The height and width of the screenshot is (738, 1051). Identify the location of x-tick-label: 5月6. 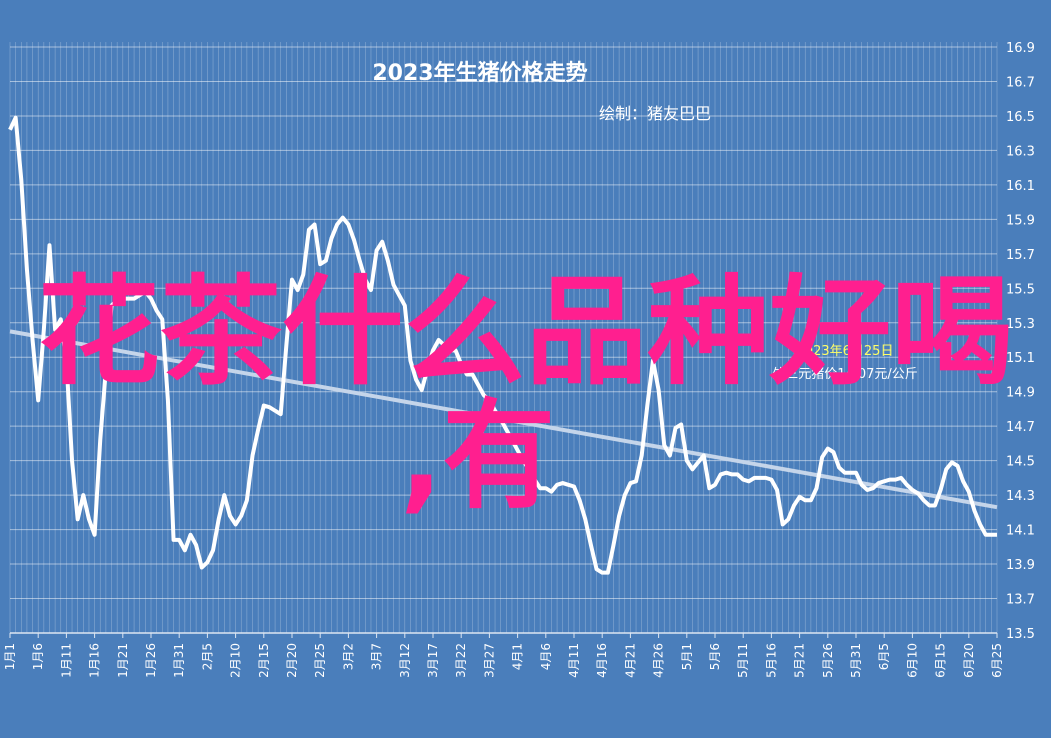
(715, 656).